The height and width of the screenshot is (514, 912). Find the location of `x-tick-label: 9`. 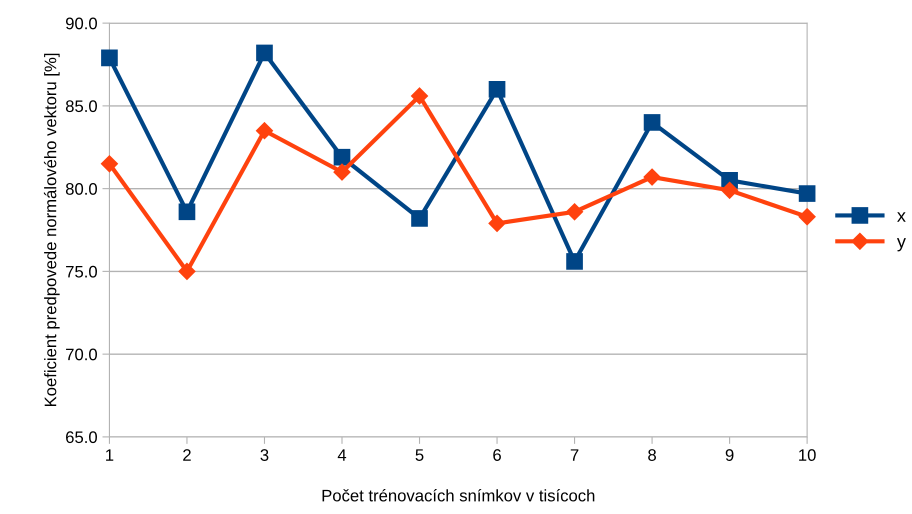

x-tick-label: 9 is located at coordinates (730, 455).